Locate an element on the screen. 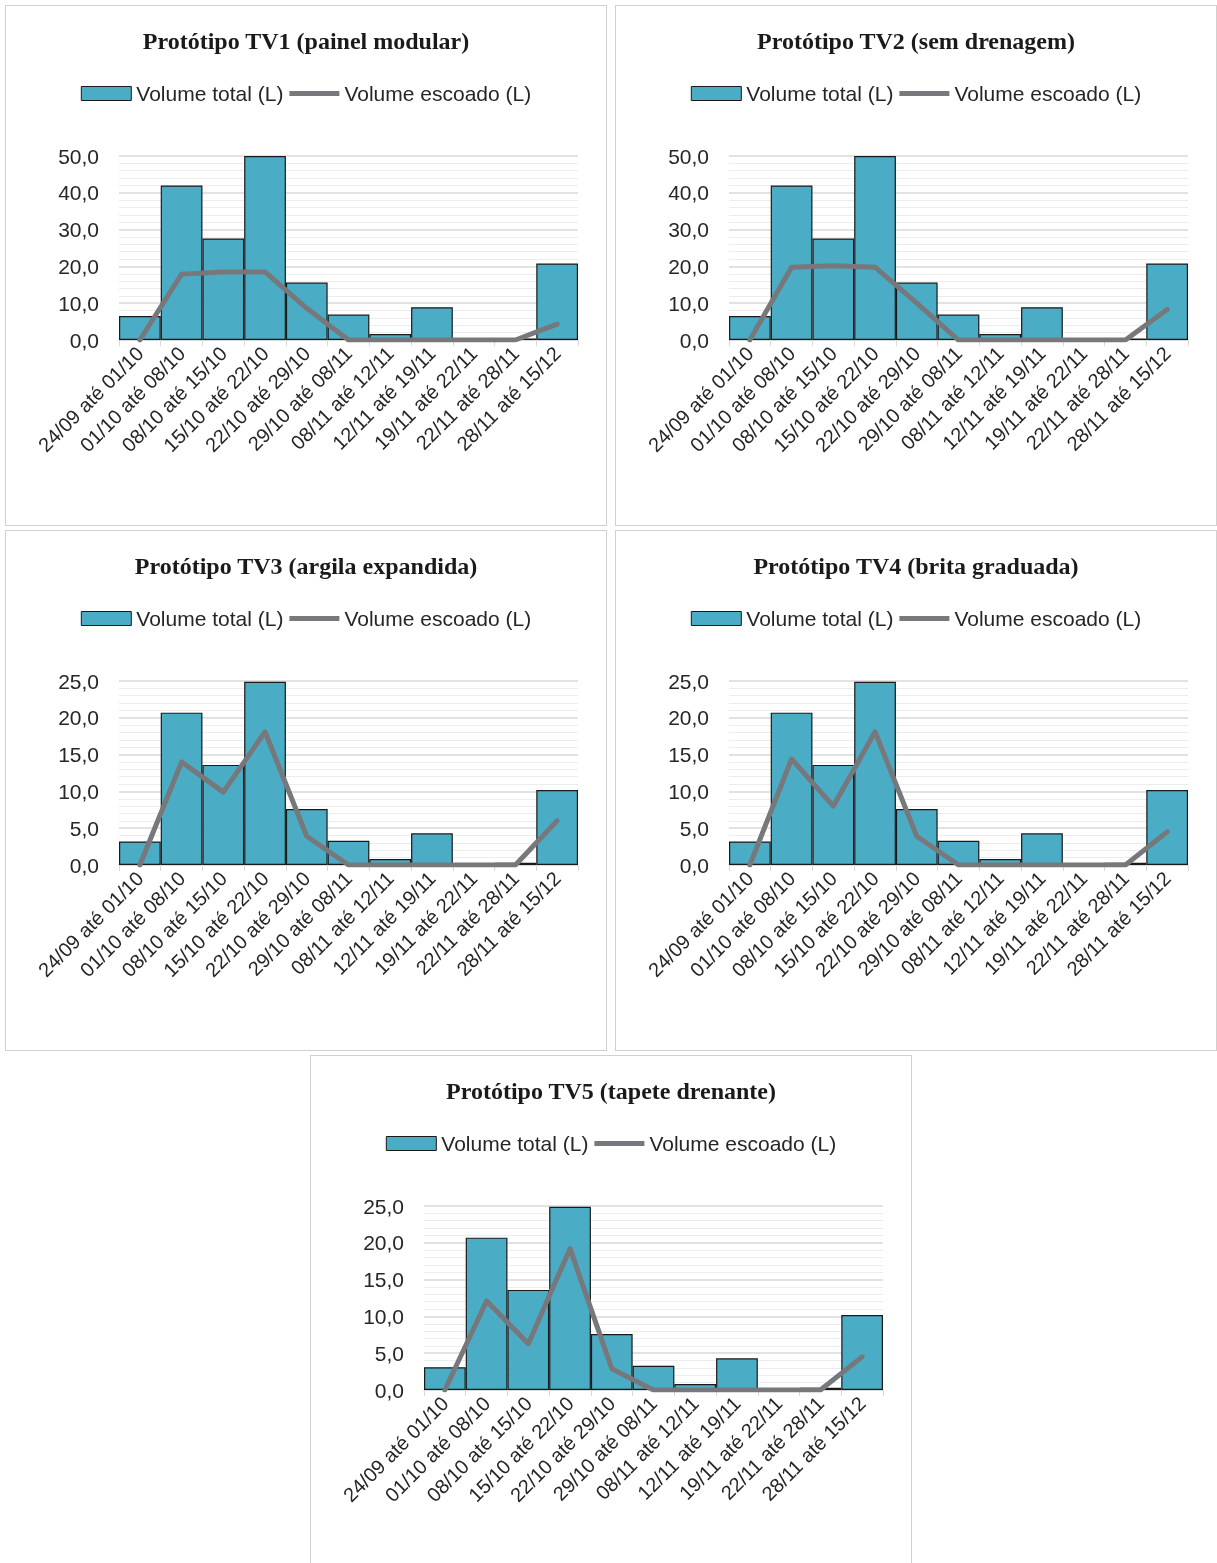 This screenshot has height=1563, width=1217. chart-title: Protótipo TV3 (argila expandida) is located at coordinates (306, 566).